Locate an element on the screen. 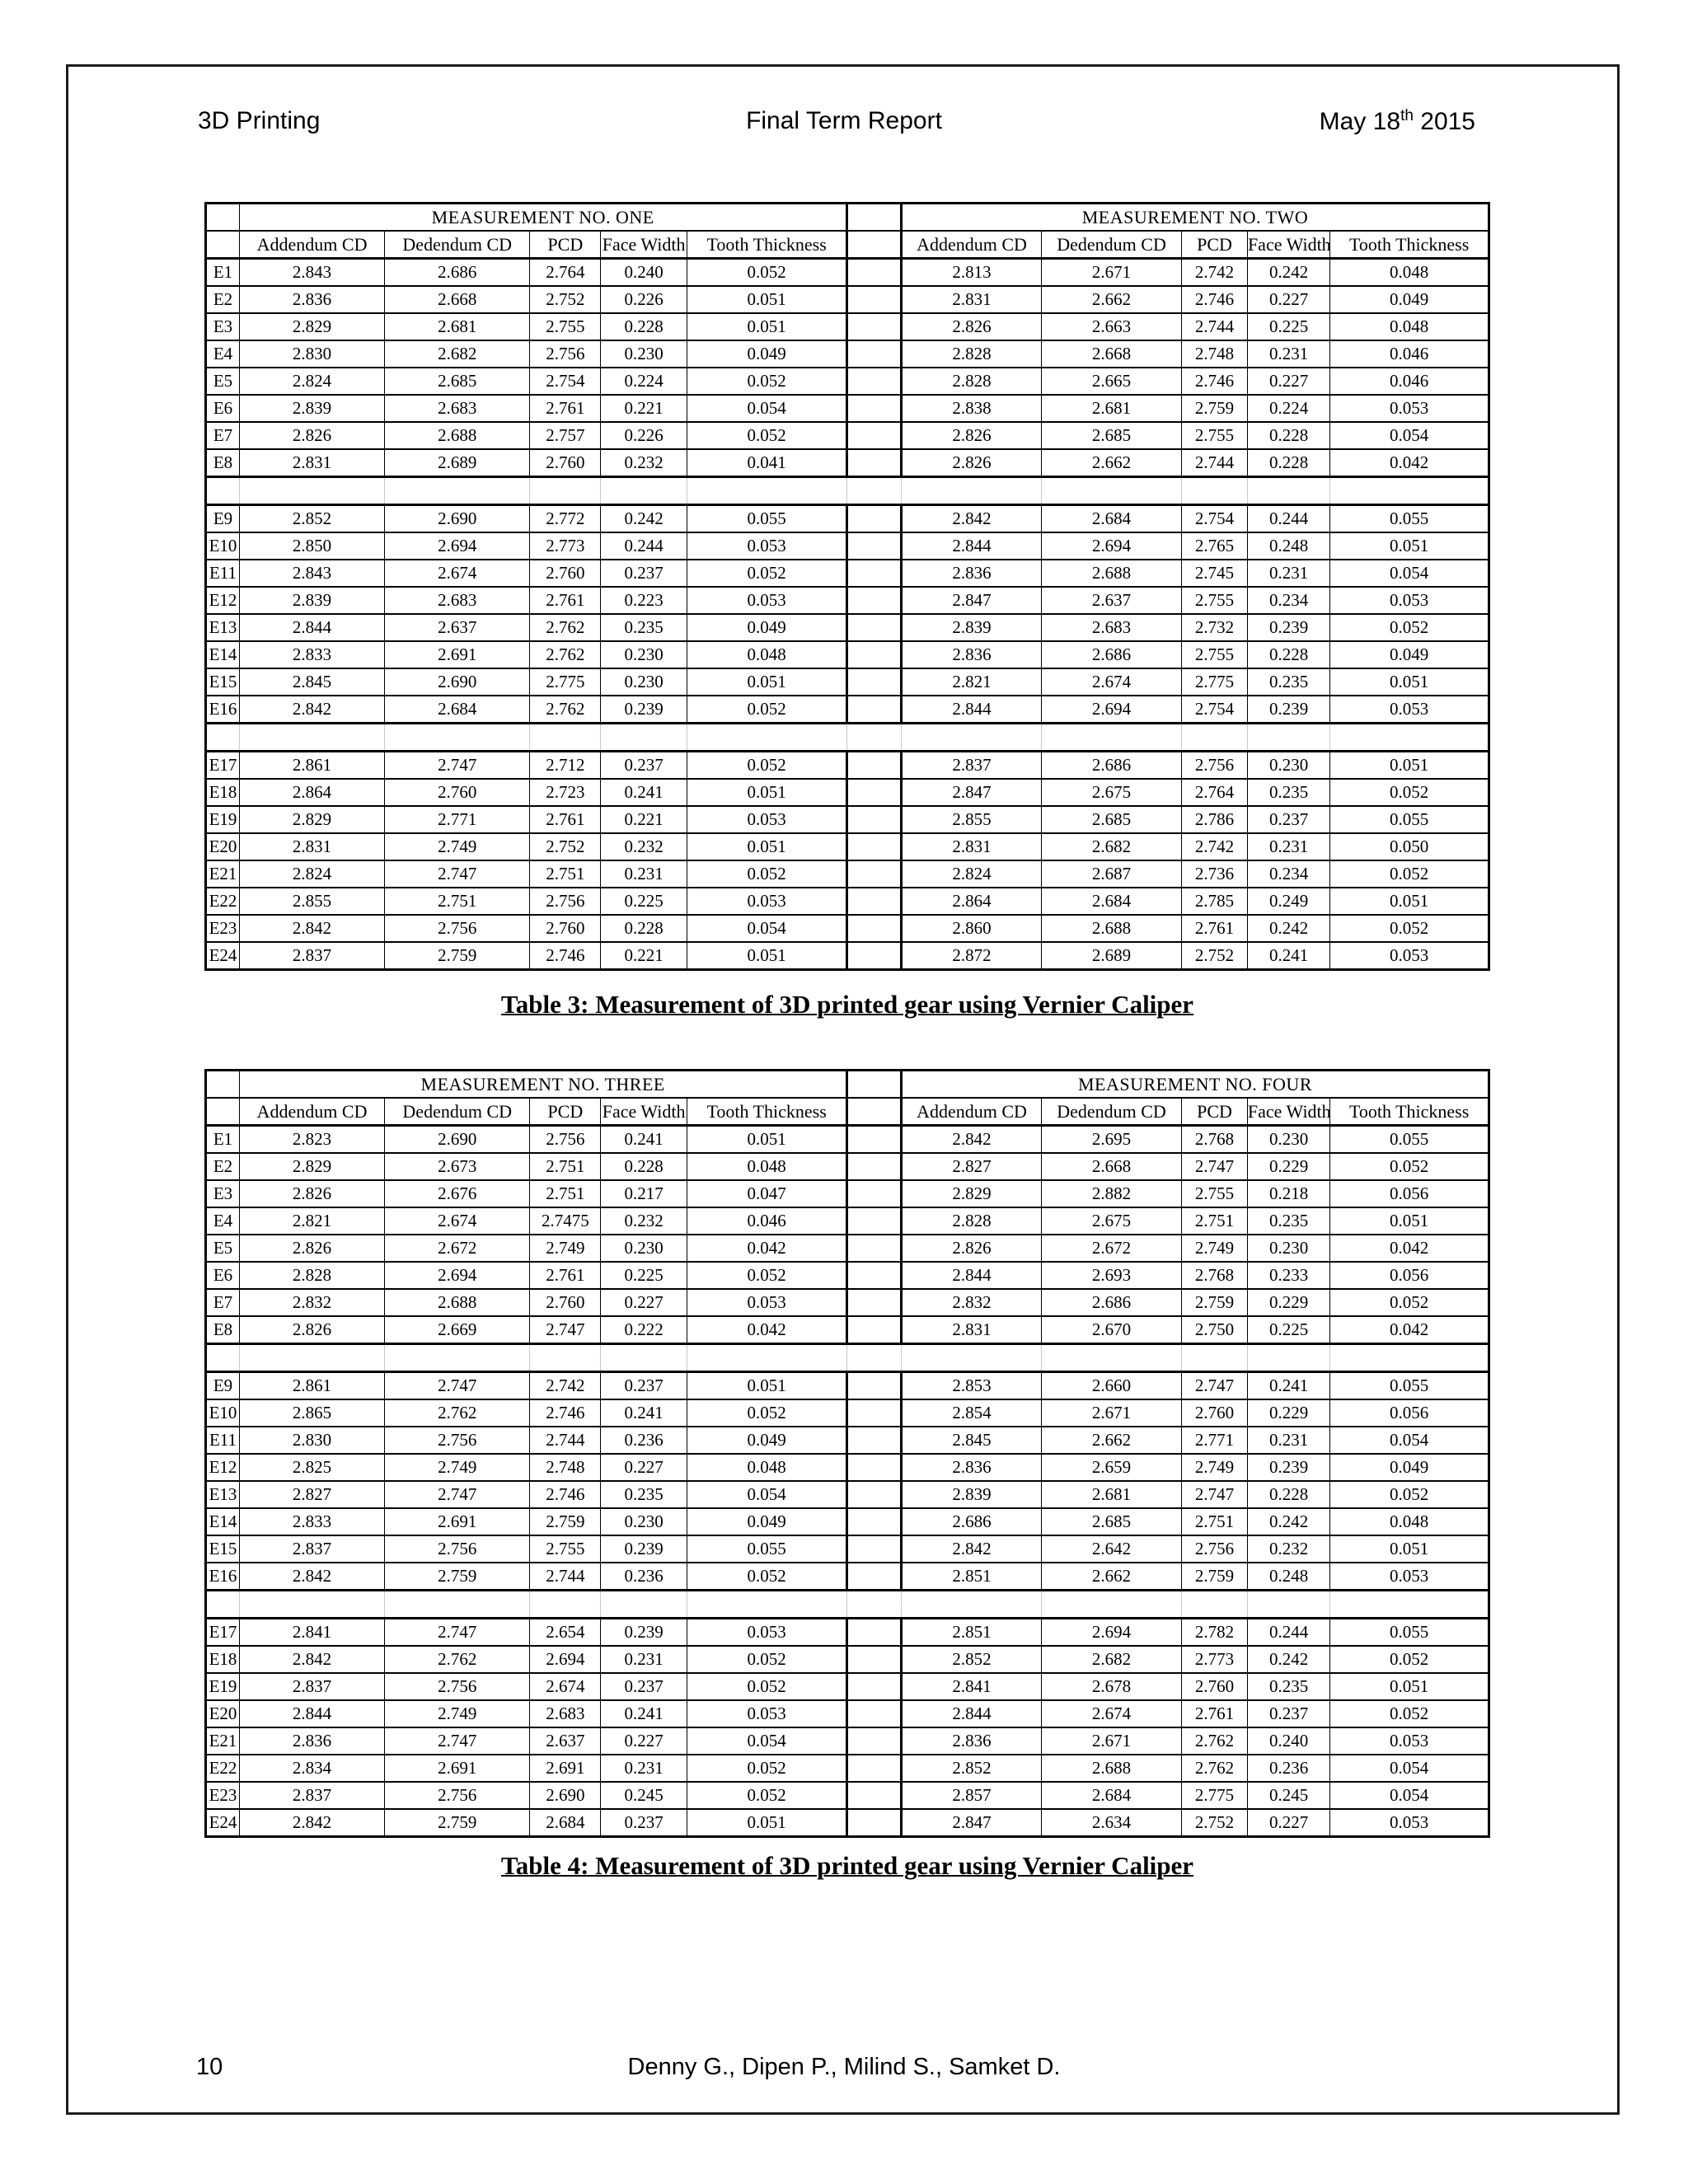  cell: 2.746 is located at coordinates (566, 1413).